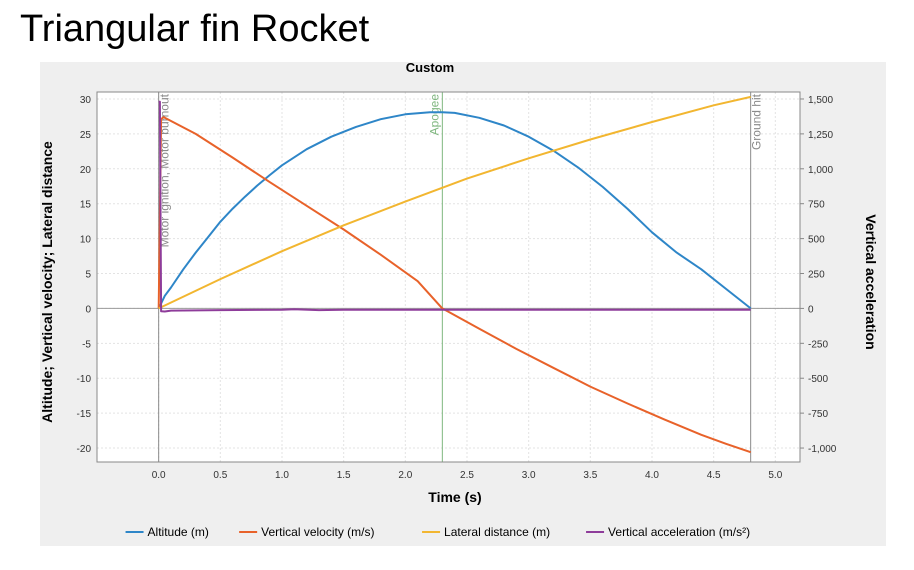 The height and width of the screenshot is (570, 914). Describe the element at coordinates (405, 475) in the screenshot. I see `x-tick-label: 2.0` at that location.